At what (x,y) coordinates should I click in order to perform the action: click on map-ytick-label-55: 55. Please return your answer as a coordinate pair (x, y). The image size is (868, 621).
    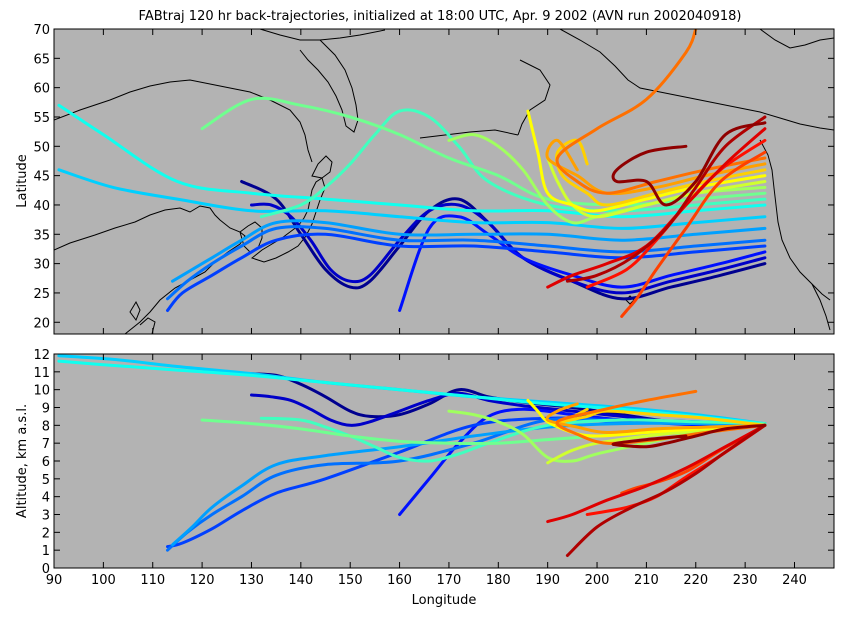
    Looking at the image, I should click on (41, 118).